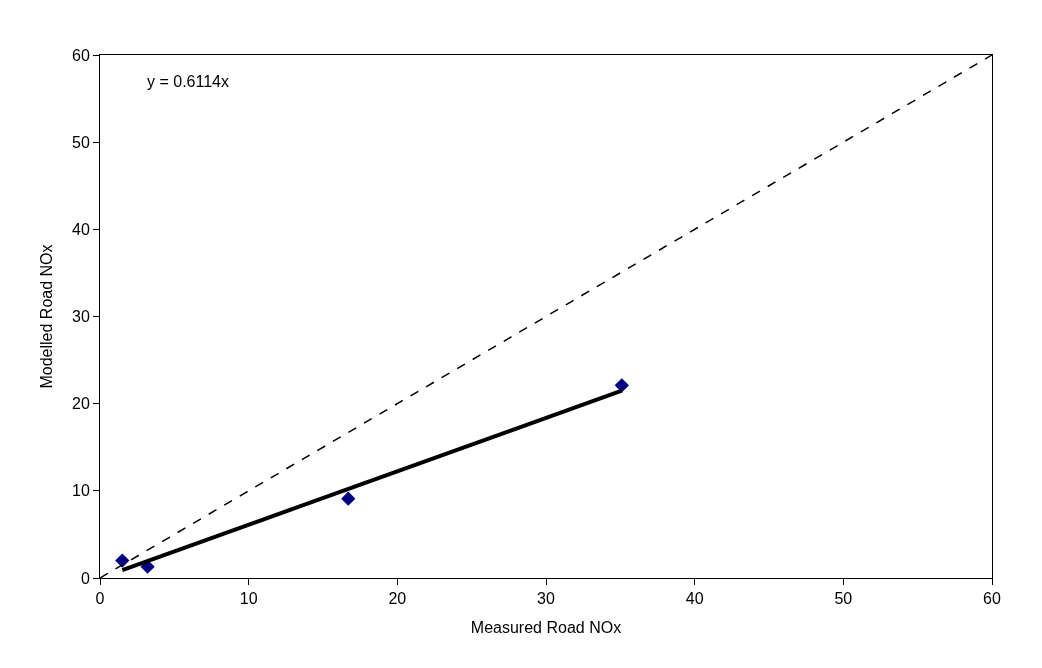 The image size is (1042, 668). I want to click on y-tick-label: 30, so click(81, 317).